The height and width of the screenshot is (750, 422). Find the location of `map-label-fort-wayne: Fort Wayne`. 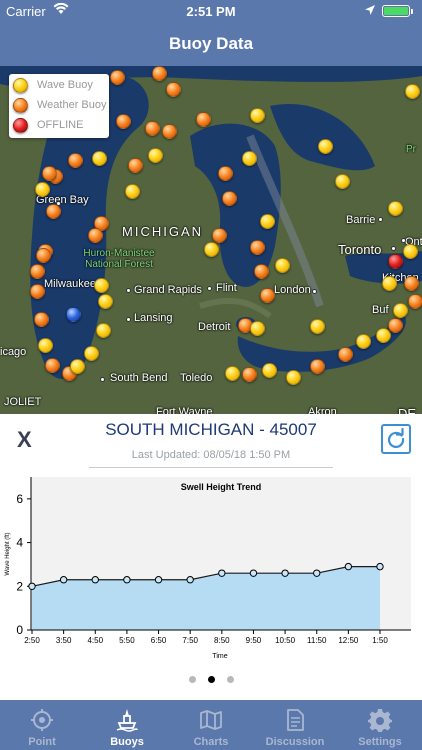

map-label-fort-wayne: Fort Wayne is located at coordinates (184, 410).